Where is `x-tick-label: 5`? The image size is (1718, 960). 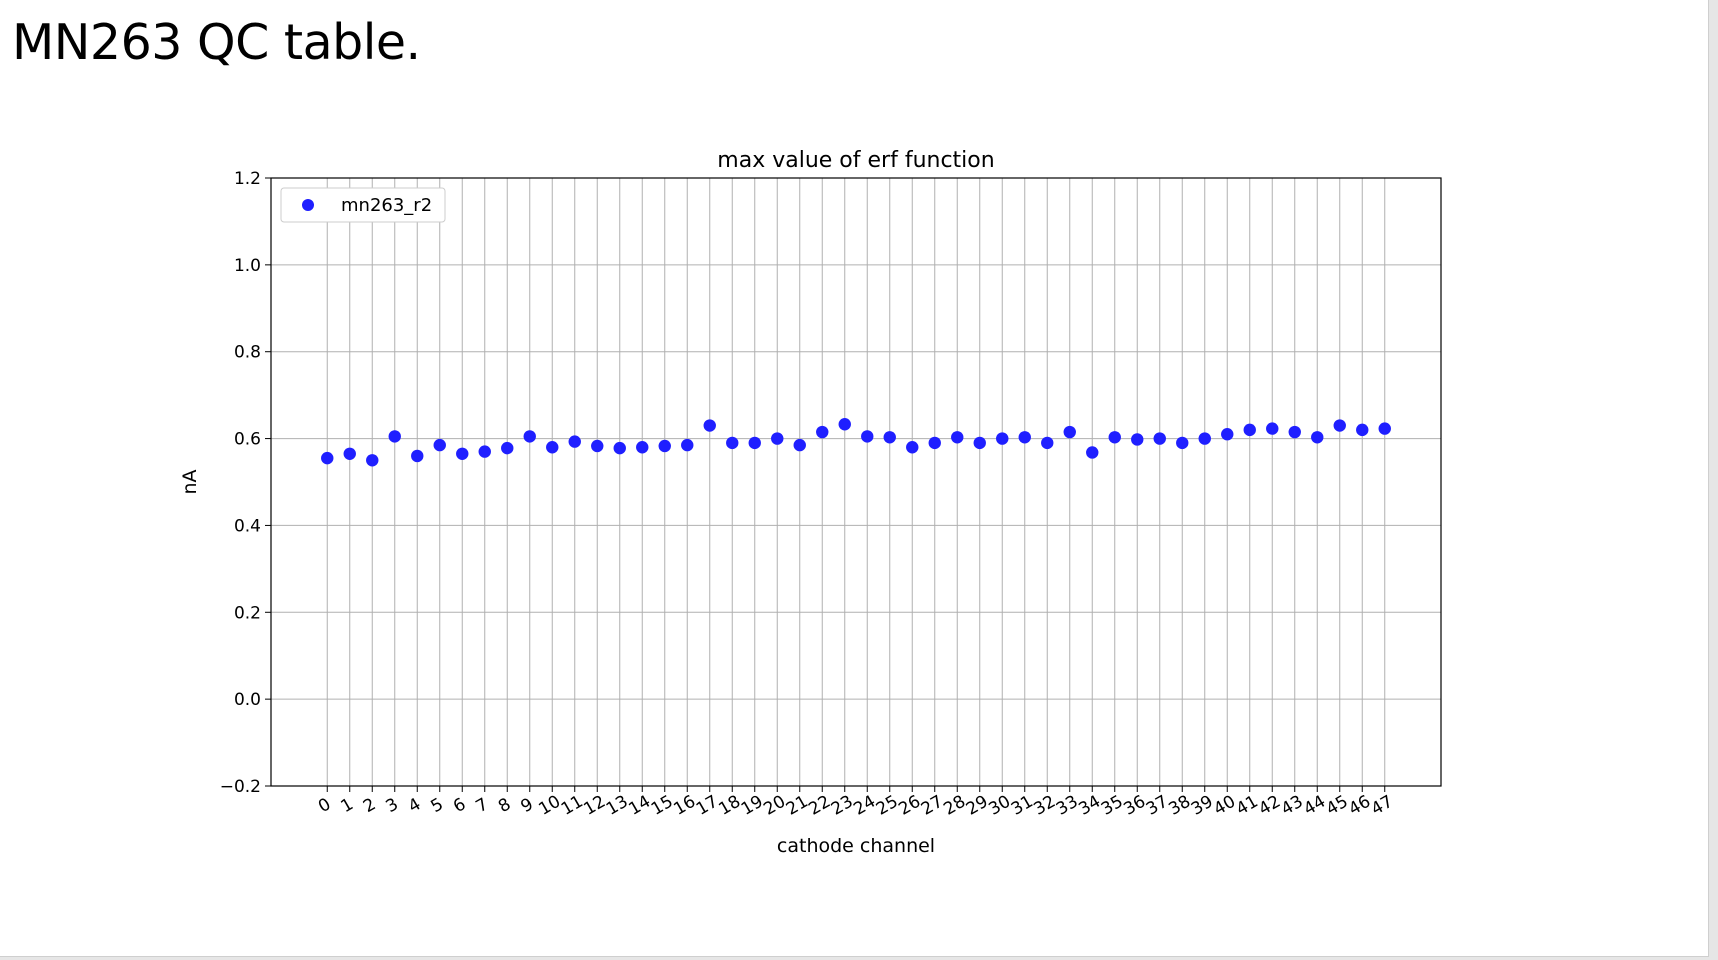
x-tick-label: 5 is located at coordinates (437, 805).